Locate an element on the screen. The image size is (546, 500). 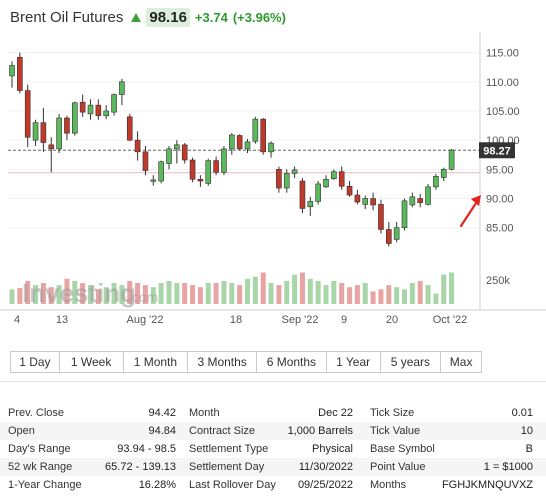
stat-label: Settlement Day is located at coordinates (227, 467).